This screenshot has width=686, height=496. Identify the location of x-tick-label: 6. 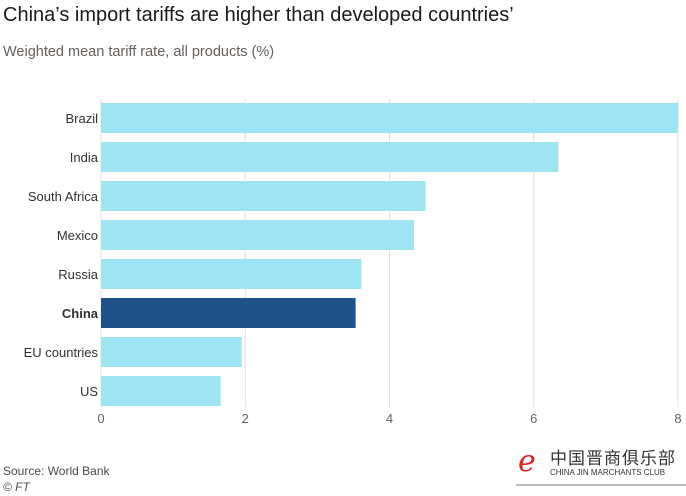
(533, 418).